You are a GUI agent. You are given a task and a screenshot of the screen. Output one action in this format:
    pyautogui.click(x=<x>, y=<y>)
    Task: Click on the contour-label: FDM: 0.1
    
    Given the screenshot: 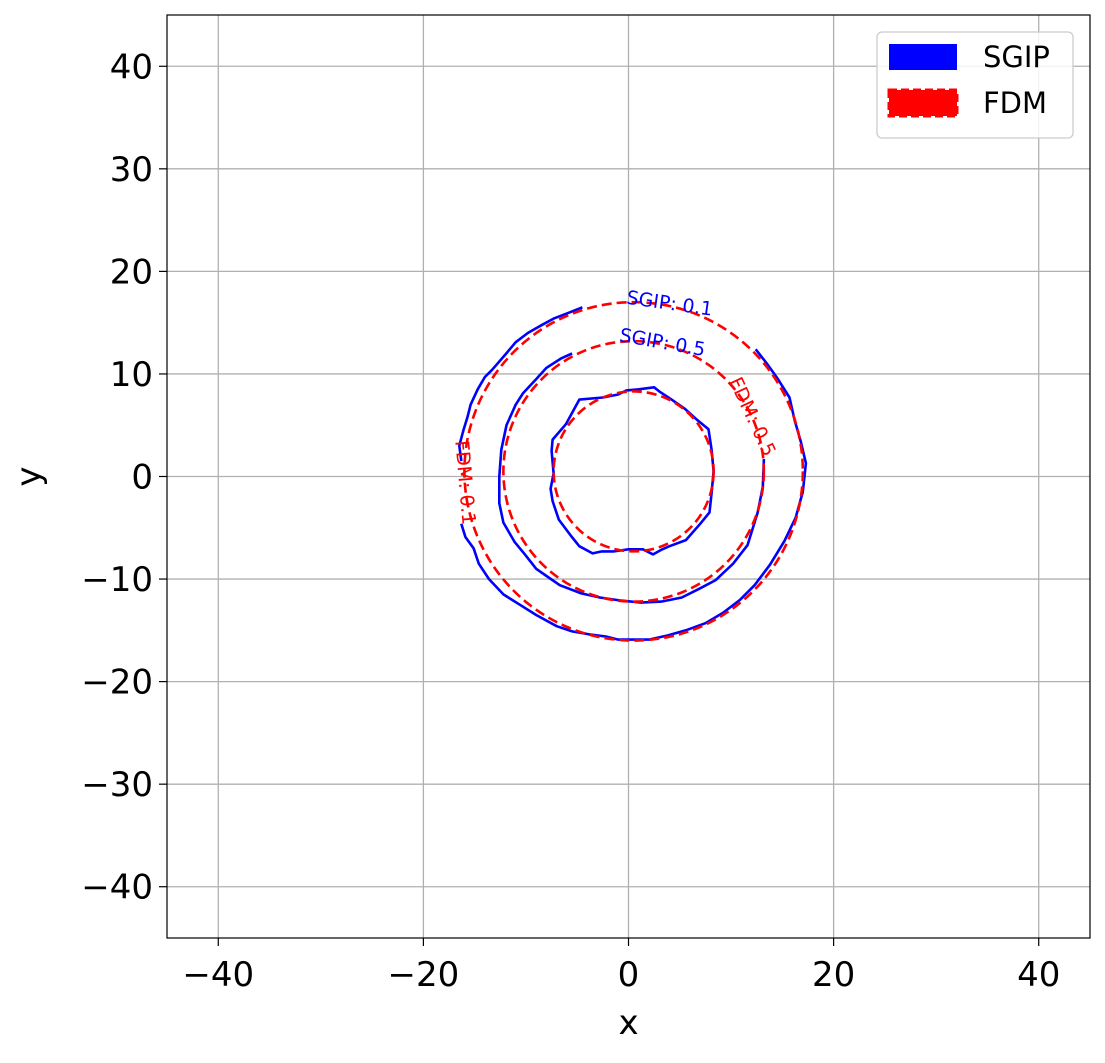 What is the action you would take?
    pyautogui.click(x=464, y=483)
    